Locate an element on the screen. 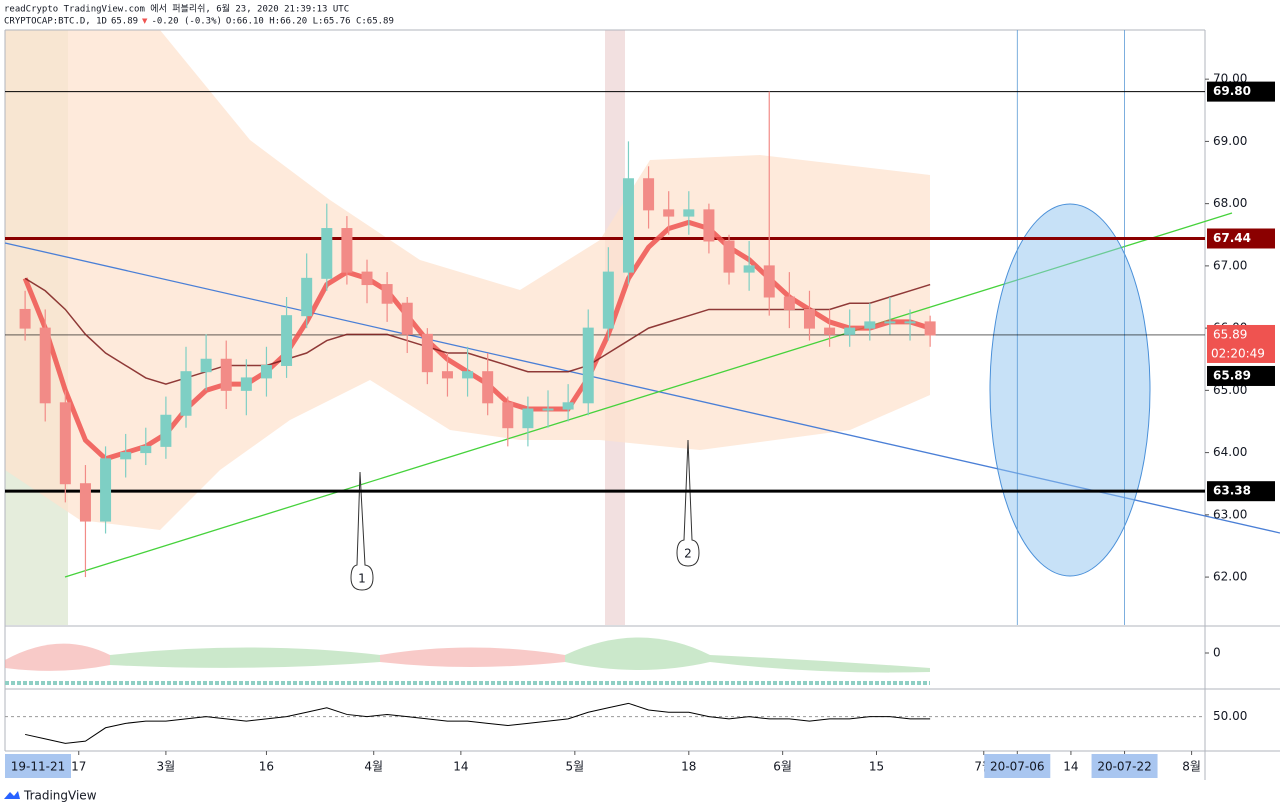  footer-text: TradingView is located at coordinates (60, 796).